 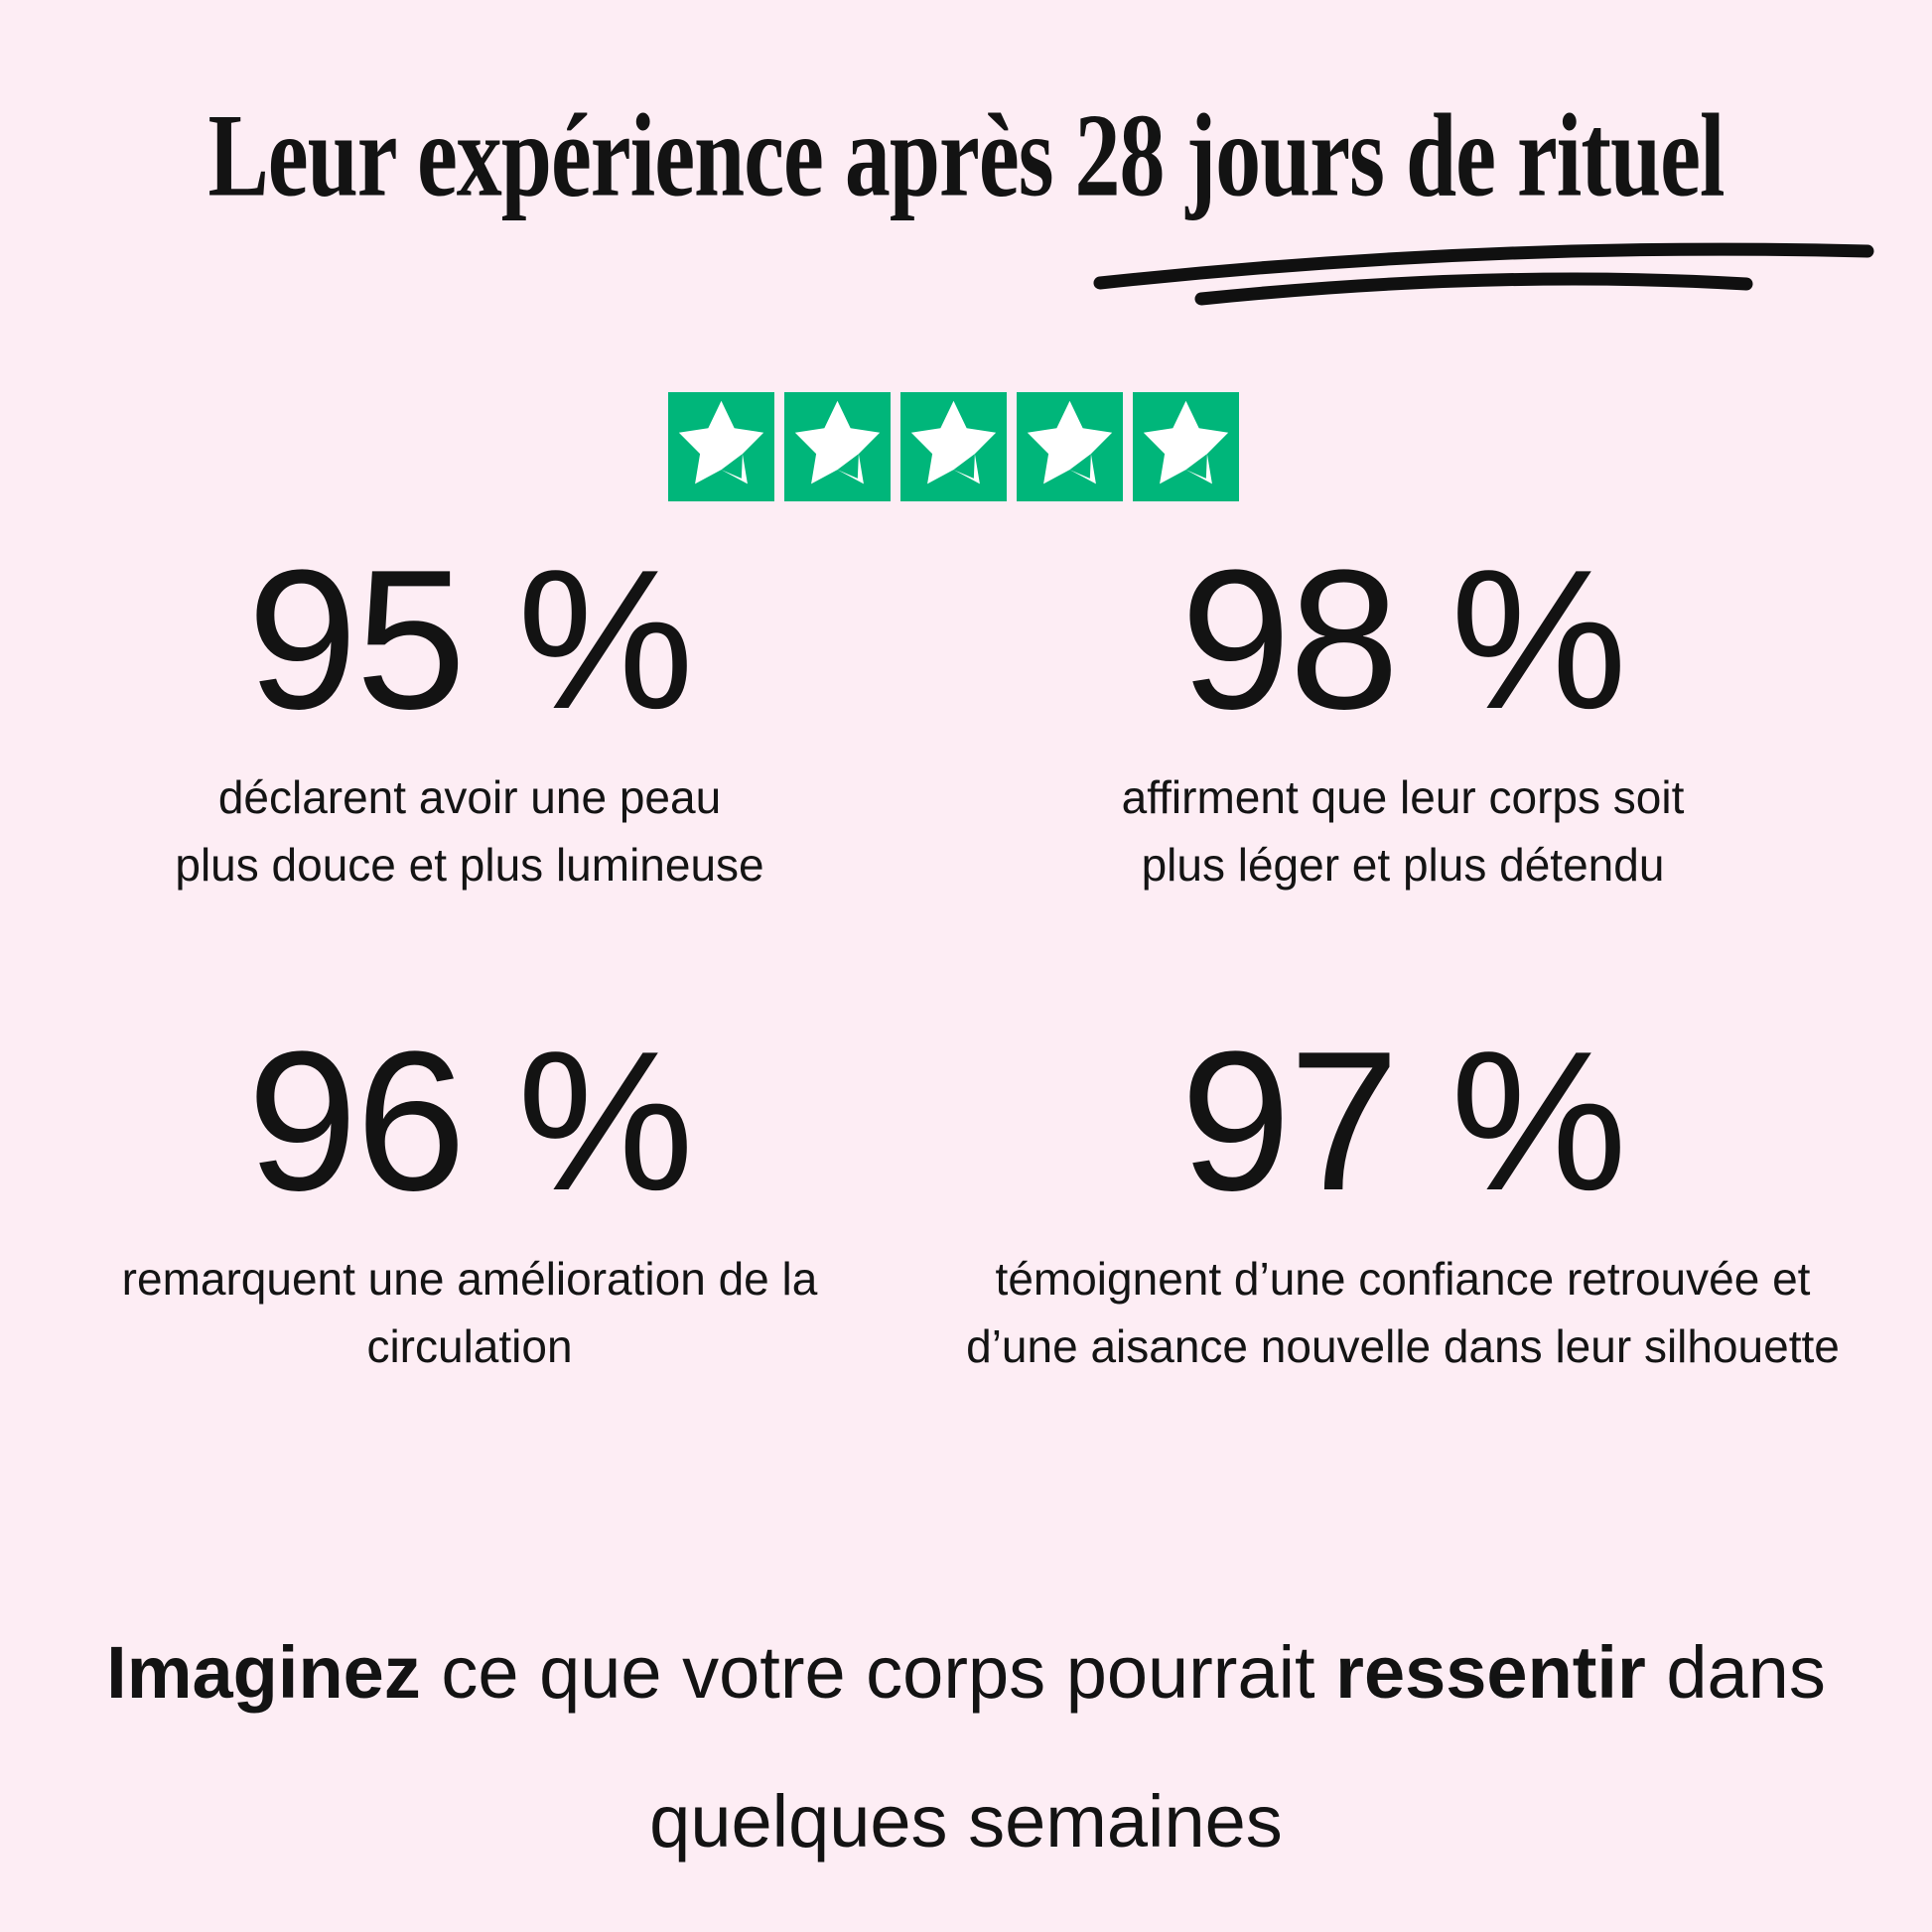 What do you see at coordinates (263, 1672) in the screenshot?
I see `closing-emphasis: Imaginez` at bounding box center [263, 1672].